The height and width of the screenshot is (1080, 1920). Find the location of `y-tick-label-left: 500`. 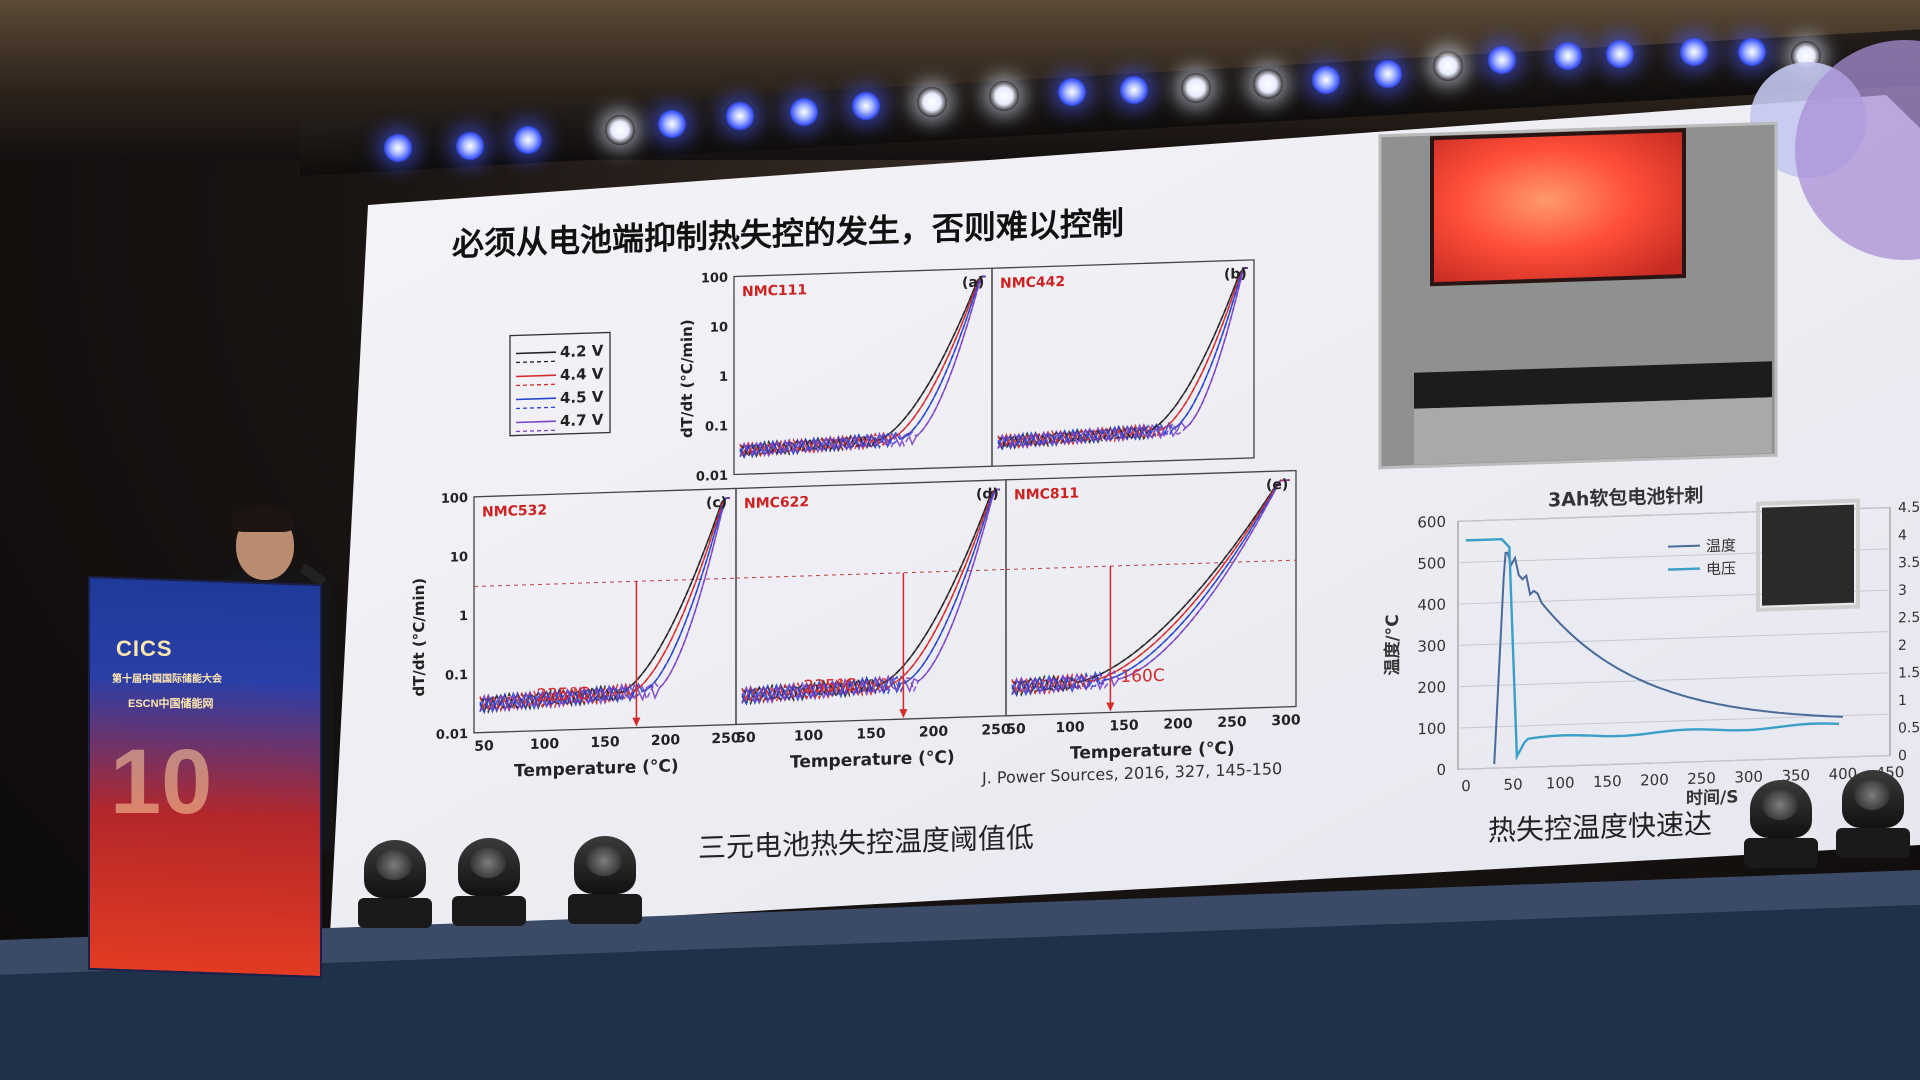

y-tick-label-left: 500 is located at coordinates (1431, 563).